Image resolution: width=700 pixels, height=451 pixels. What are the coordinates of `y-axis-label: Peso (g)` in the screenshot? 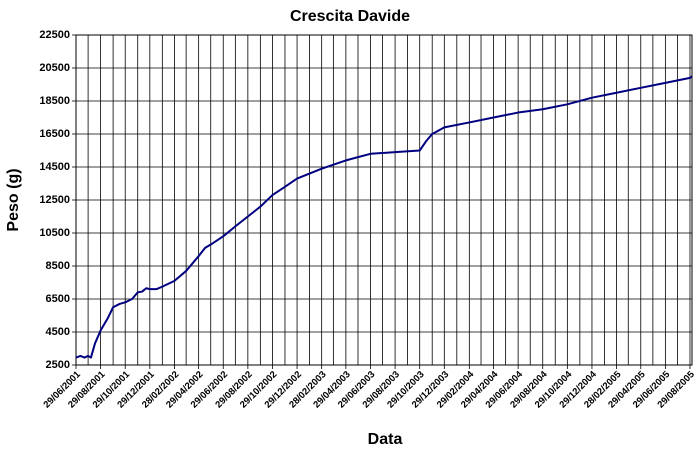 It's located at (13, 199).